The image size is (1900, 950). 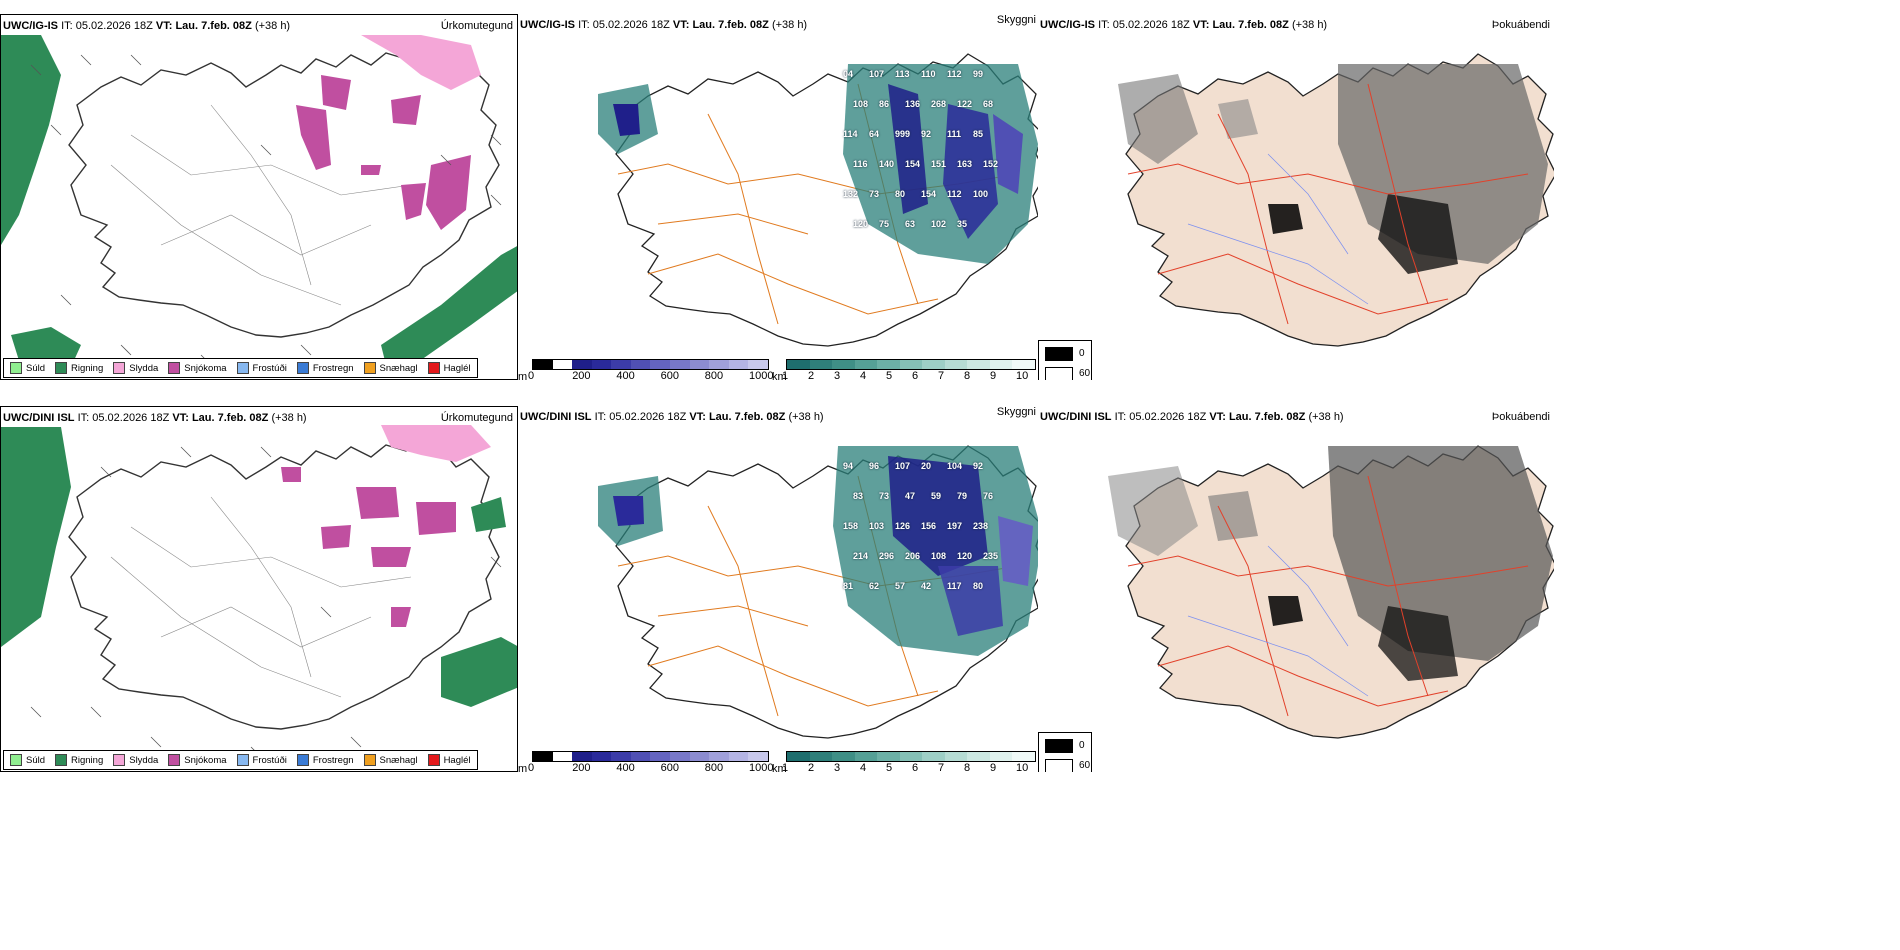 What do you see at coordinates (1330, 563) in the screenshot?
I see `fog-shading` at bounding box center [1330, 563].